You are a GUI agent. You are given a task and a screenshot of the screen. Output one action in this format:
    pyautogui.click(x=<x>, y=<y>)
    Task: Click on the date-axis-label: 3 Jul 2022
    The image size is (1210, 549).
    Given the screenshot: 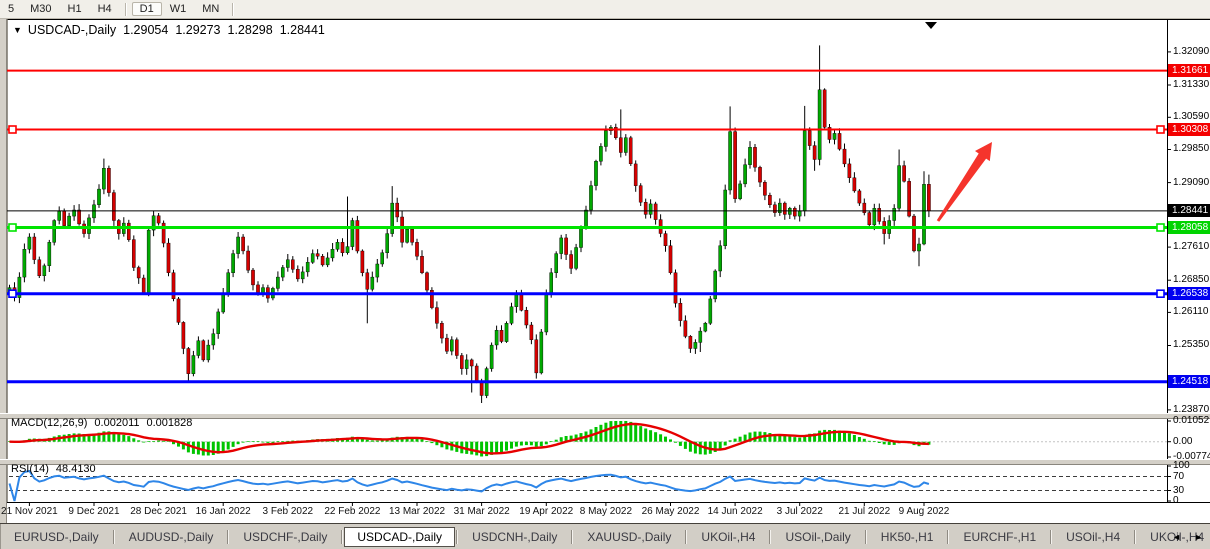 What is the action you would take?
    pyautogui.click(x=799, y=511)
    